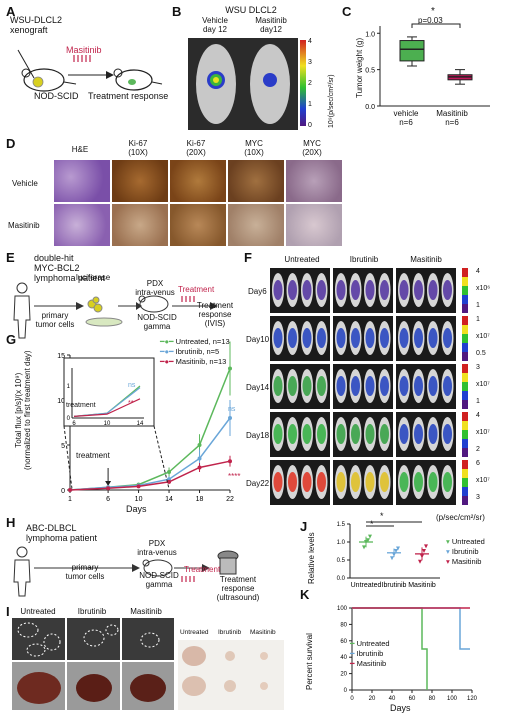 The width and height of the screenshot is (520, 716). I want to click on f-color-scales, so click(465, 386).